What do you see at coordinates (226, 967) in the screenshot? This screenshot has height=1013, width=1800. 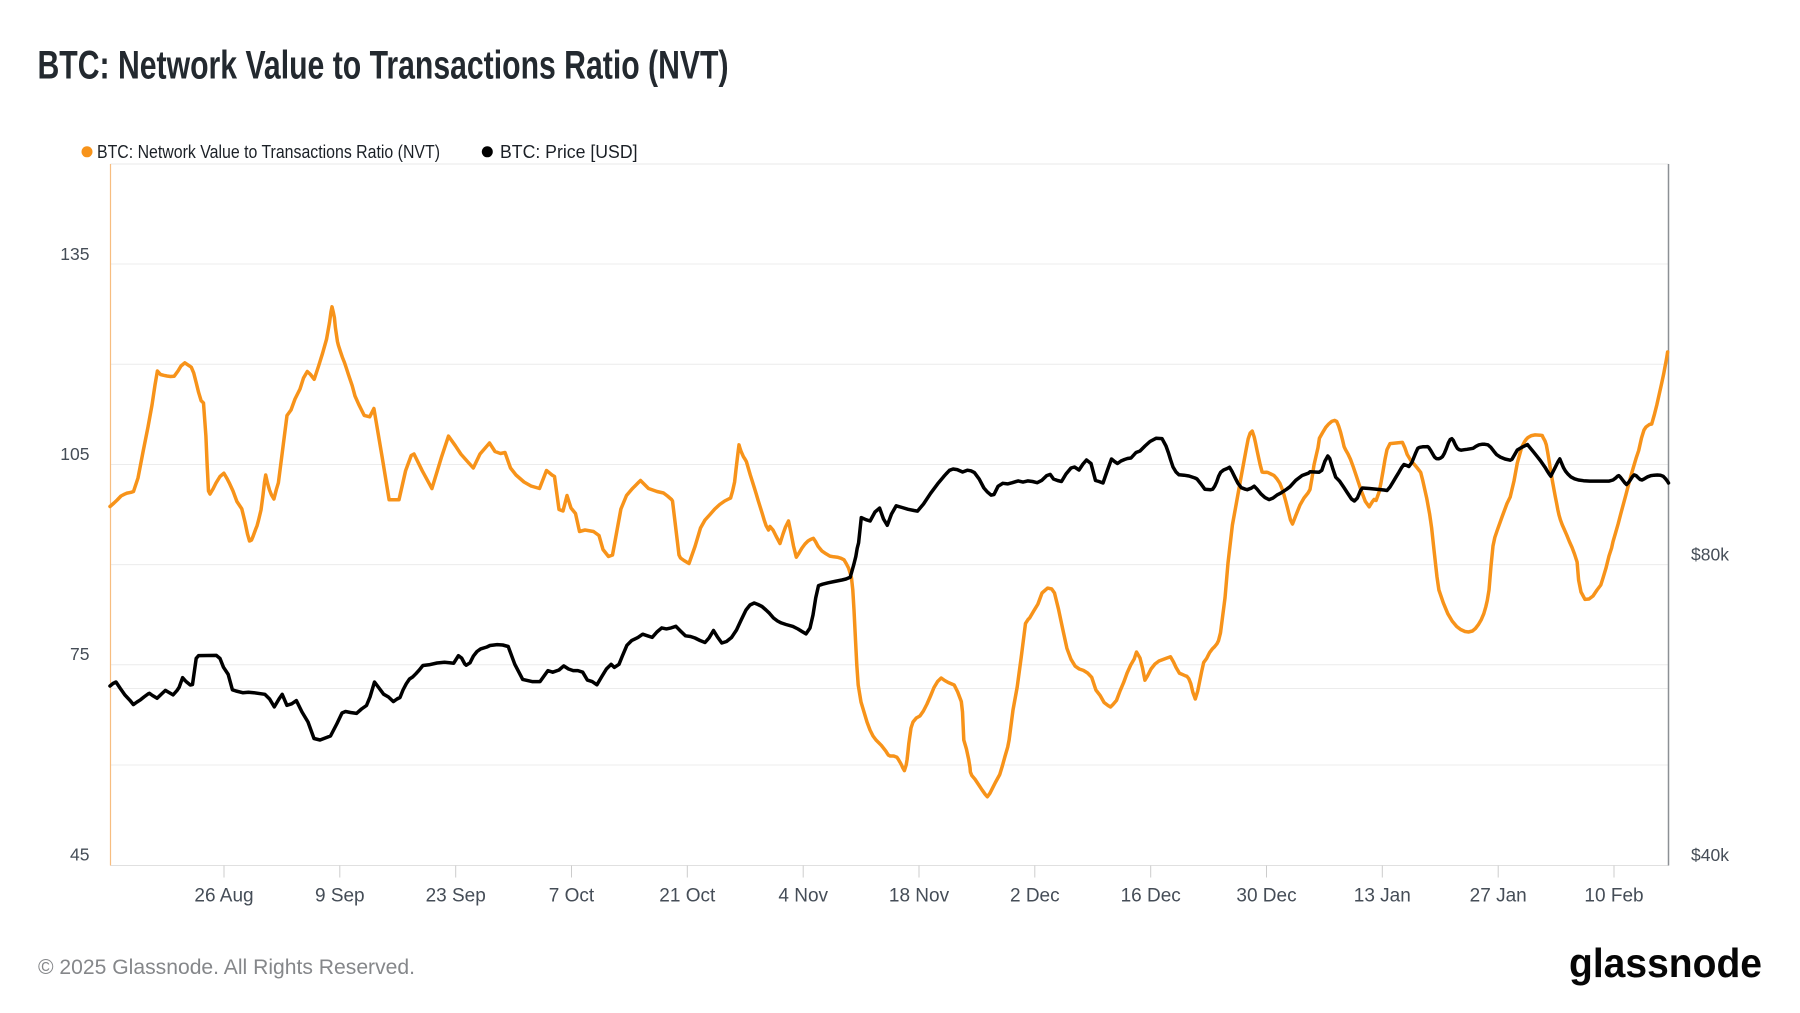 I see `svg-text:© 2025 Glassnode. All Rights R: © 2025 Glassnode. All Rights Reserved.` at bounding box center [226, 967].